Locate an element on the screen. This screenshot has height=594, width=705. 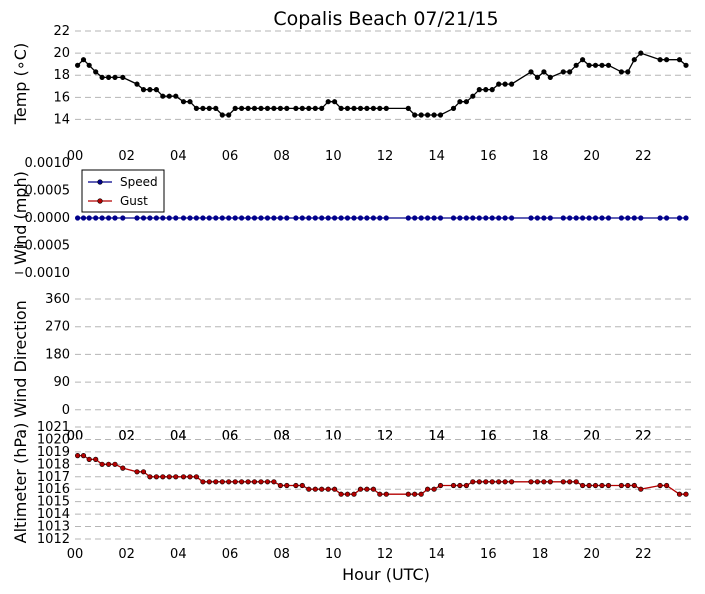
temperature-x-tick-label: 06 is located at coordinates (230, 156).